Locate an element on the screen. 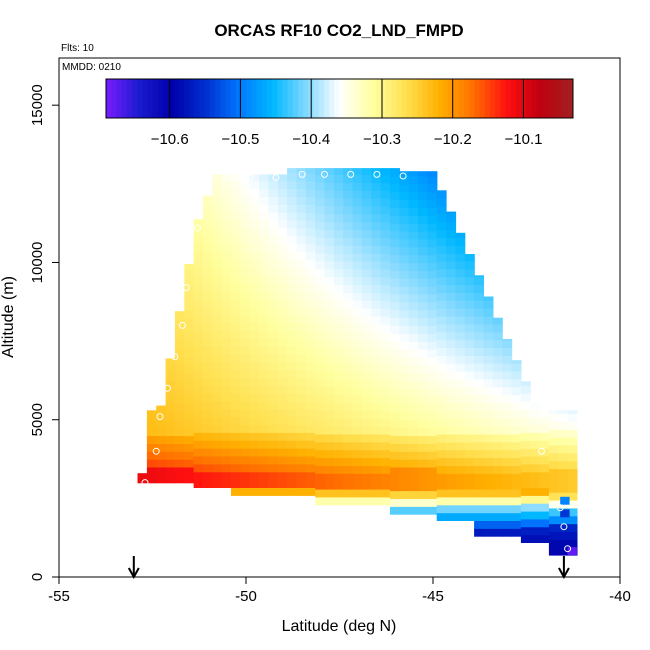 Image resolution: width=650 pixels, height=650 pixels. y-axis-label: Altitude (m) is located at coordinates (8, 317).